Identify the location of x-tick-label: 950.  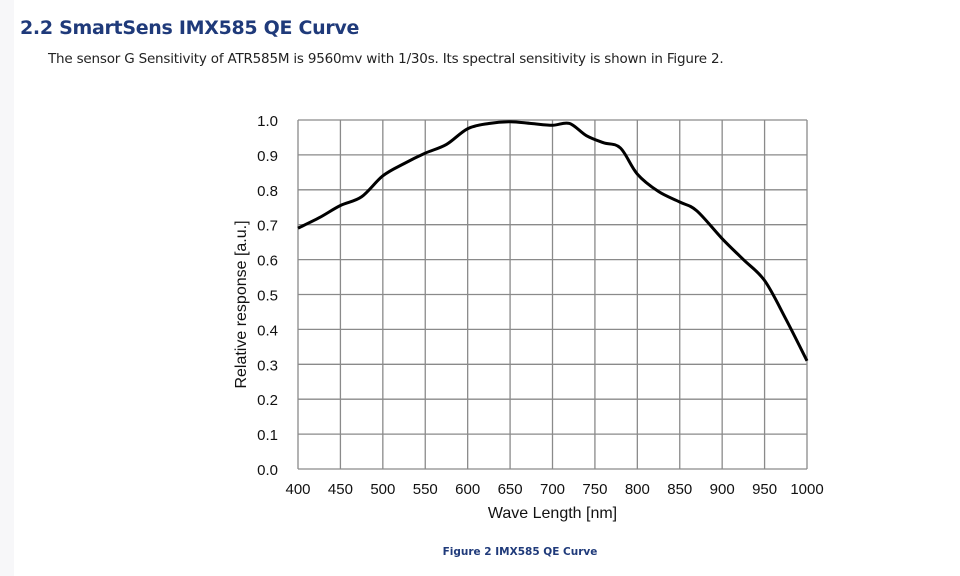
(764, 489).